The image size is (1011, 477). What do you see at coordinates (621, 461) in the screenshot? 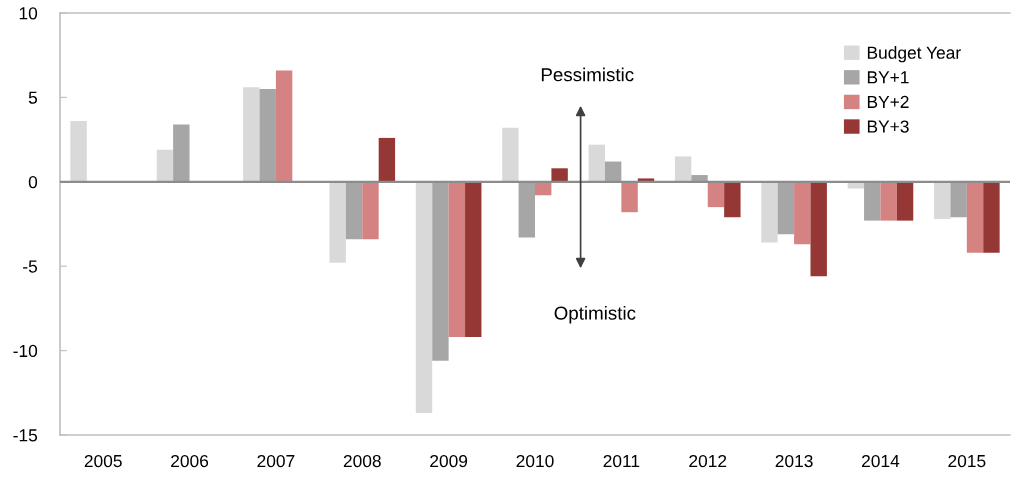
I see `x-tick-label: 2011` at bounding box center [621, 461].